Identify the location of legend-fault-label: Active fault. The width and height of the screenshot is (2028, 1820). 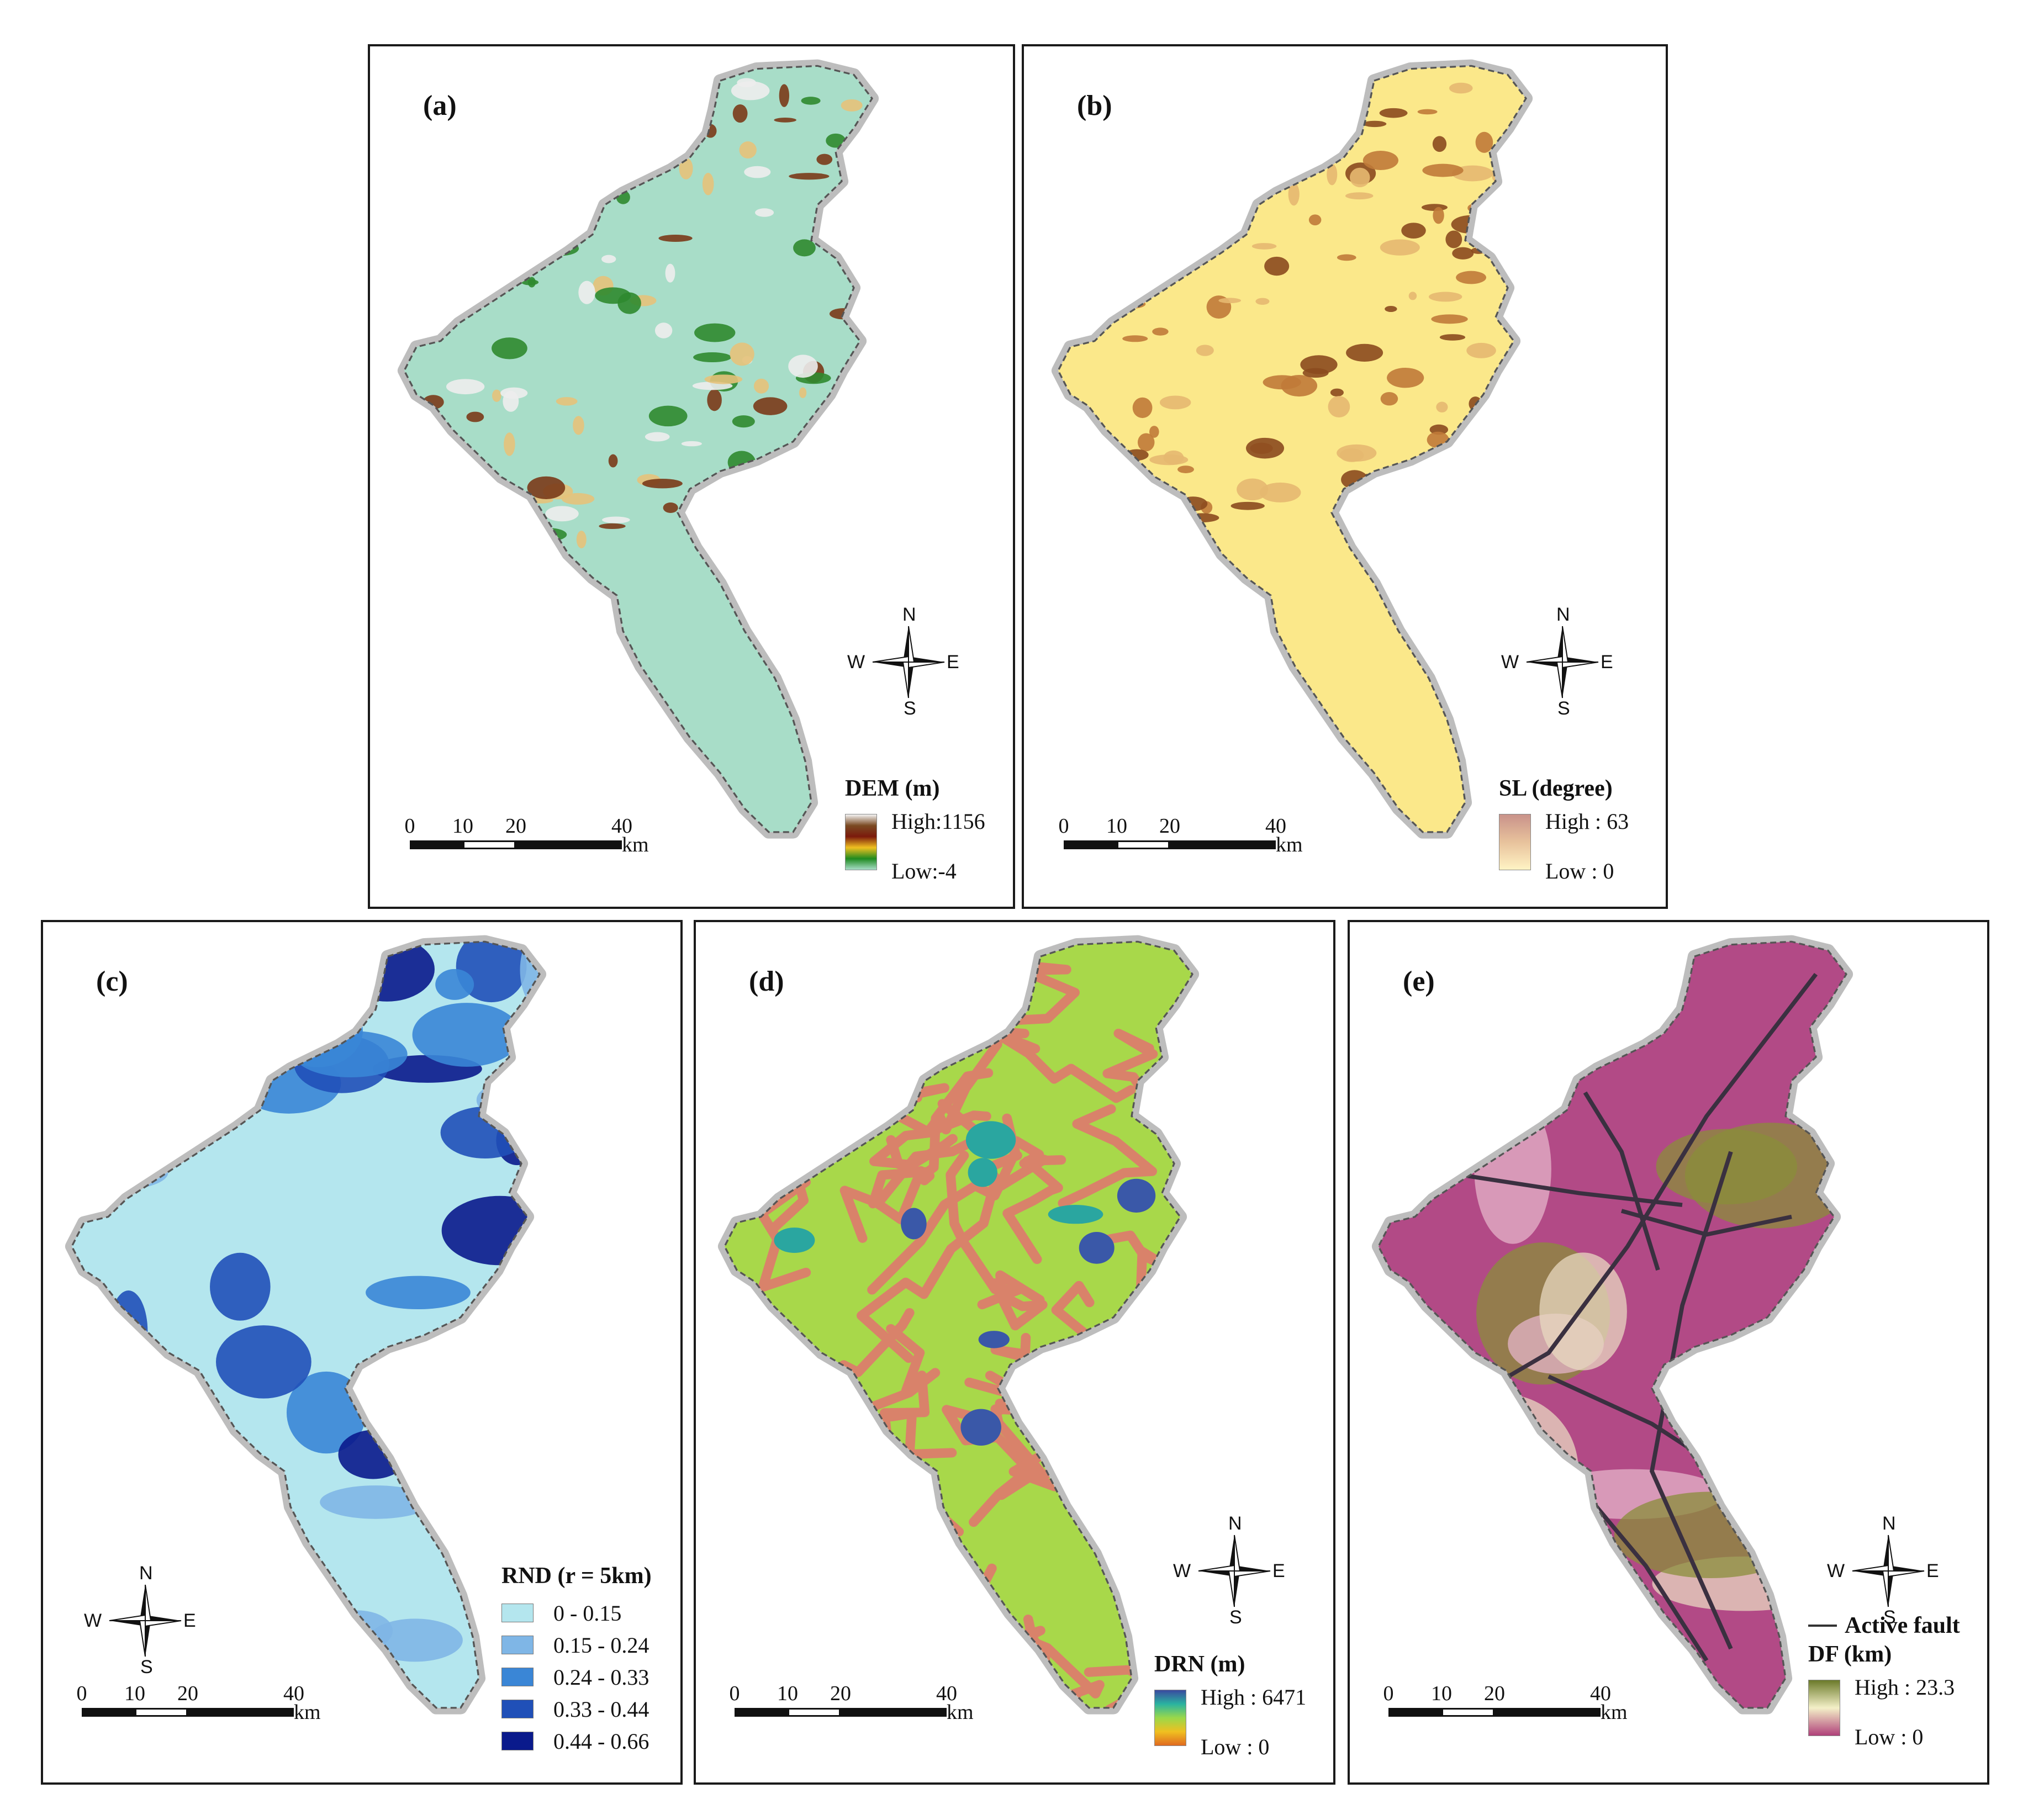
(1902, 1625).